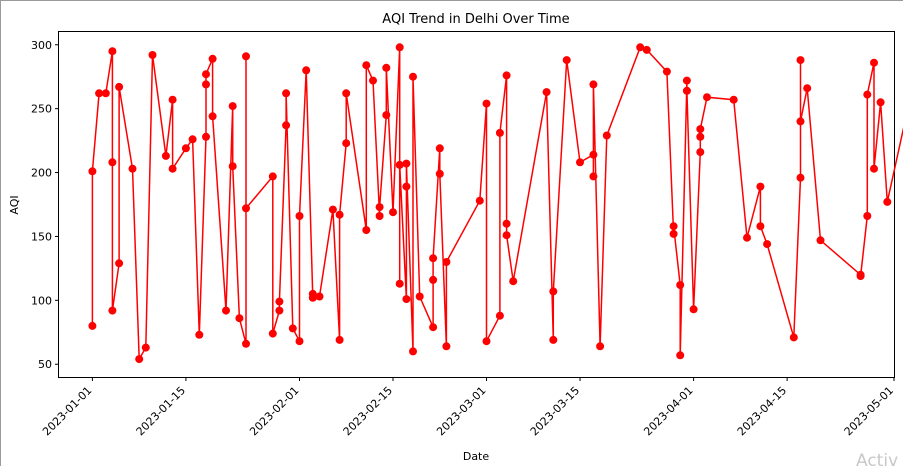 This screenshot has width=903, height=471. What do you see at coordinates (274, 411) in the screenshot?
I see `x-tick-label: 2023-02-01` at bounding box center [274, 411].